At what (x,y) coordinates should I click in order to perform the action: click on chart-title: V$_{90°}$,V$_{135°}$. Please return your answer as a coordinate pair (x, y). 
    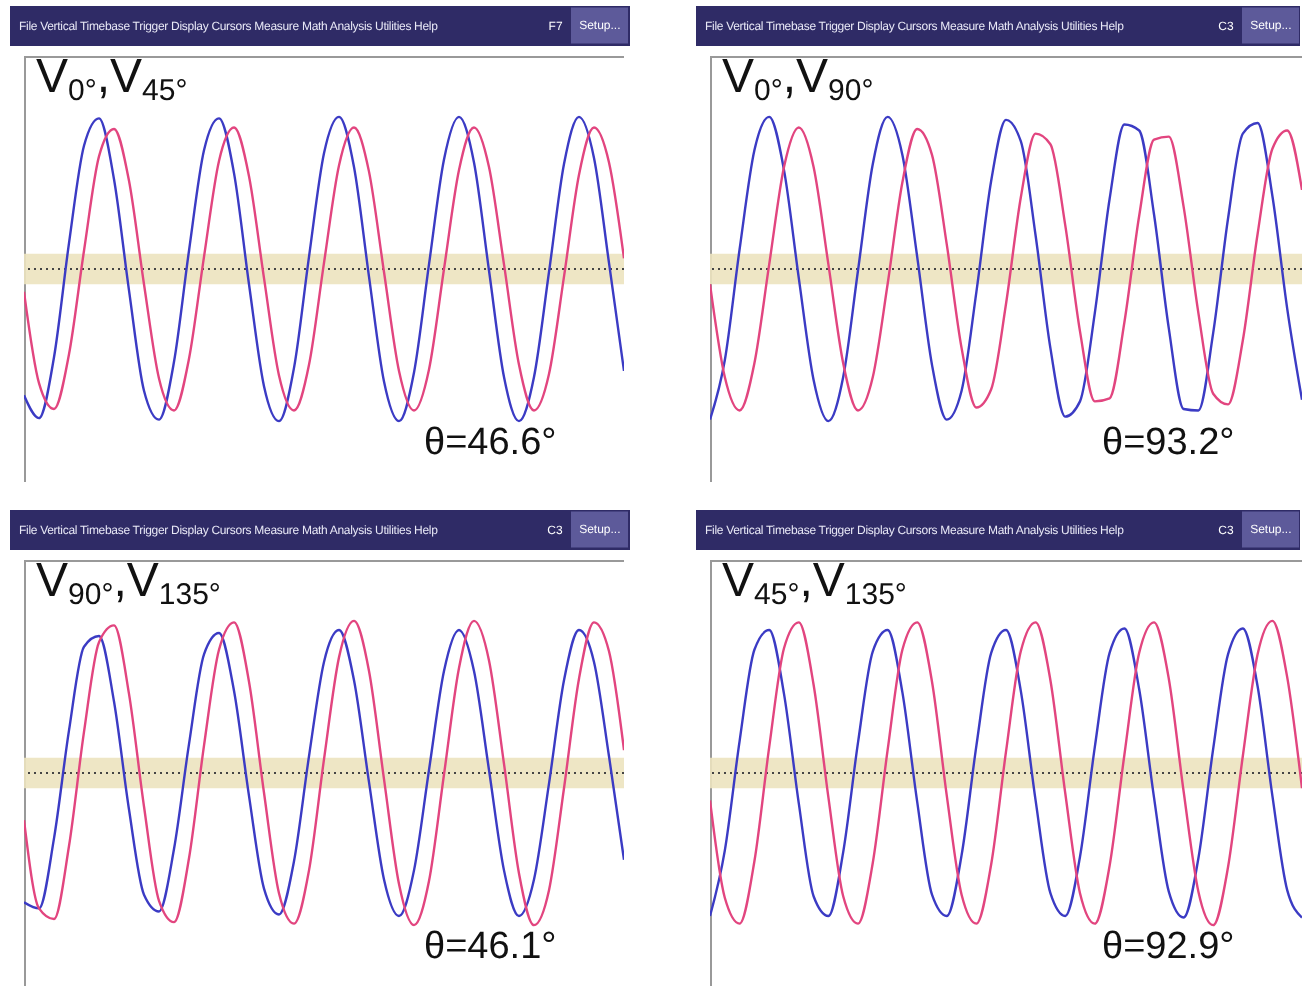
    Looking at the image, I should click on (128, 583).